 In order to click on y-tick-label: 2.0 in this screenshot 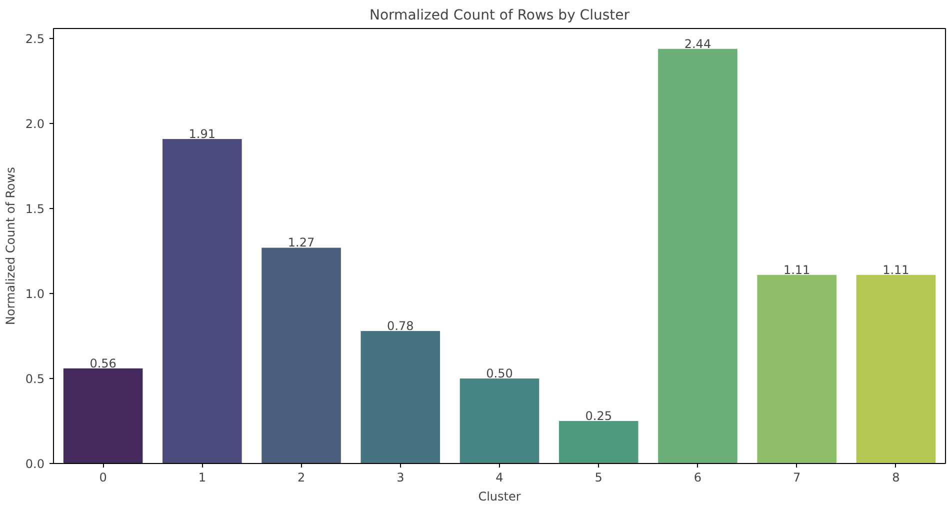, I will do `click(35, 124)`.